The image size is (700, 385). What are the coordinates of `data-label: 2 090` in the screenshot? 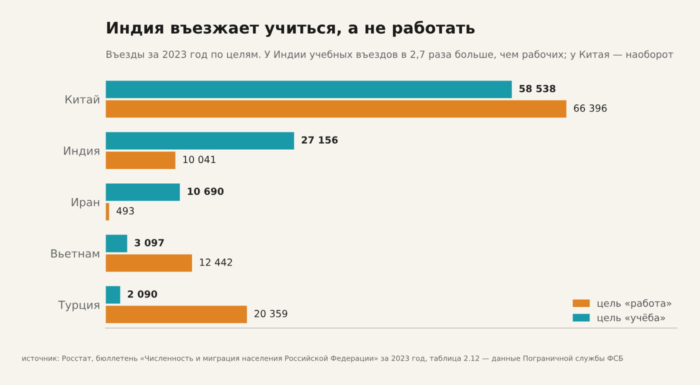 It's located at (143, 294).